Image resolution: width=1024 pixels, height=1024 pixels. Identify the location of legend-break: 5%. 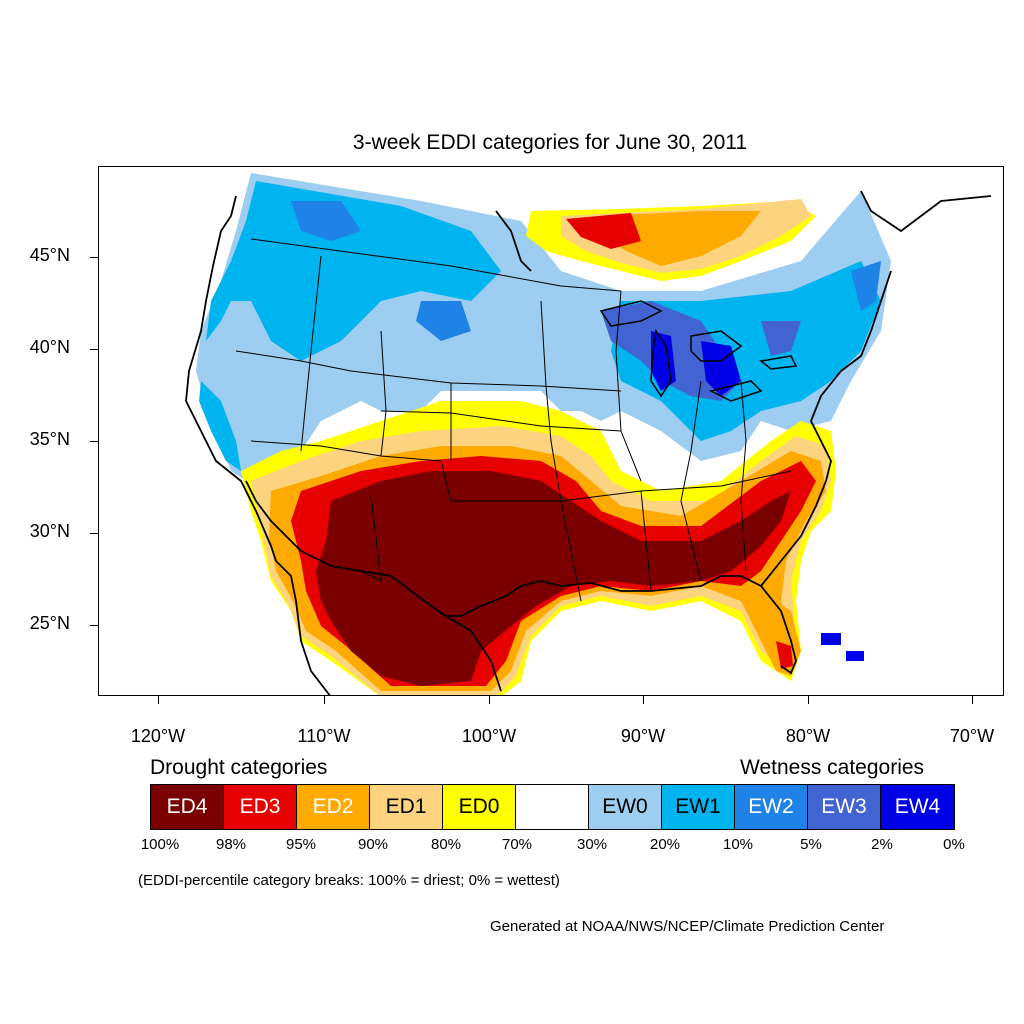
(811, 844).